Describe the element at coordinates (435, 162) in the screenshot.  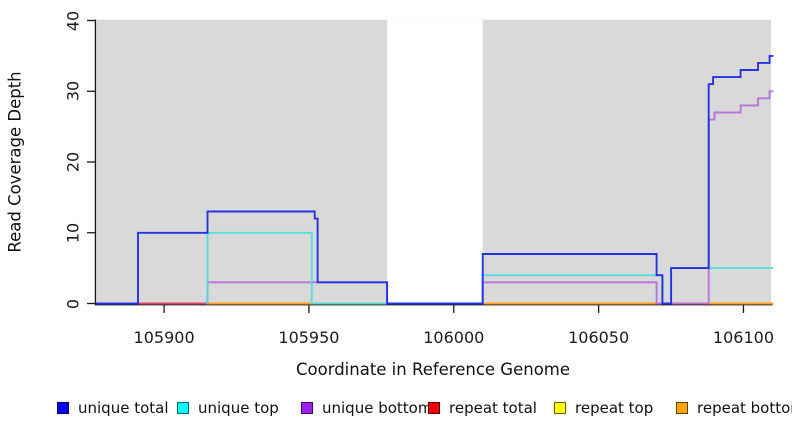
I see `coverage-gap-band` at that location.